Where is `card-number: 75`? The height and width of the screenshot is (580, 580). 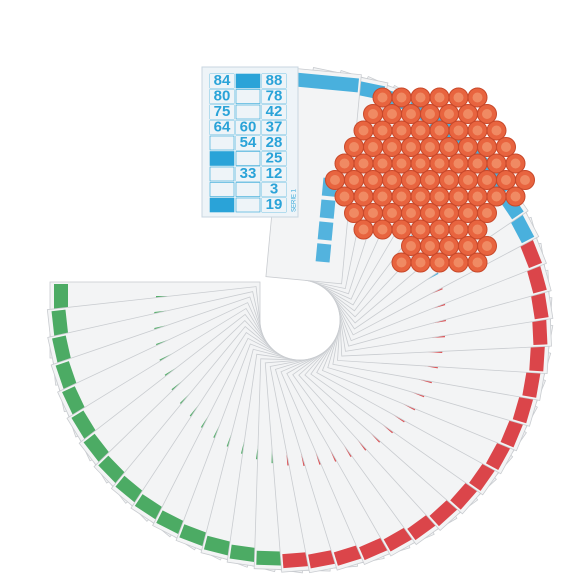
card-number: 75 is located at coordinates (222, 111).